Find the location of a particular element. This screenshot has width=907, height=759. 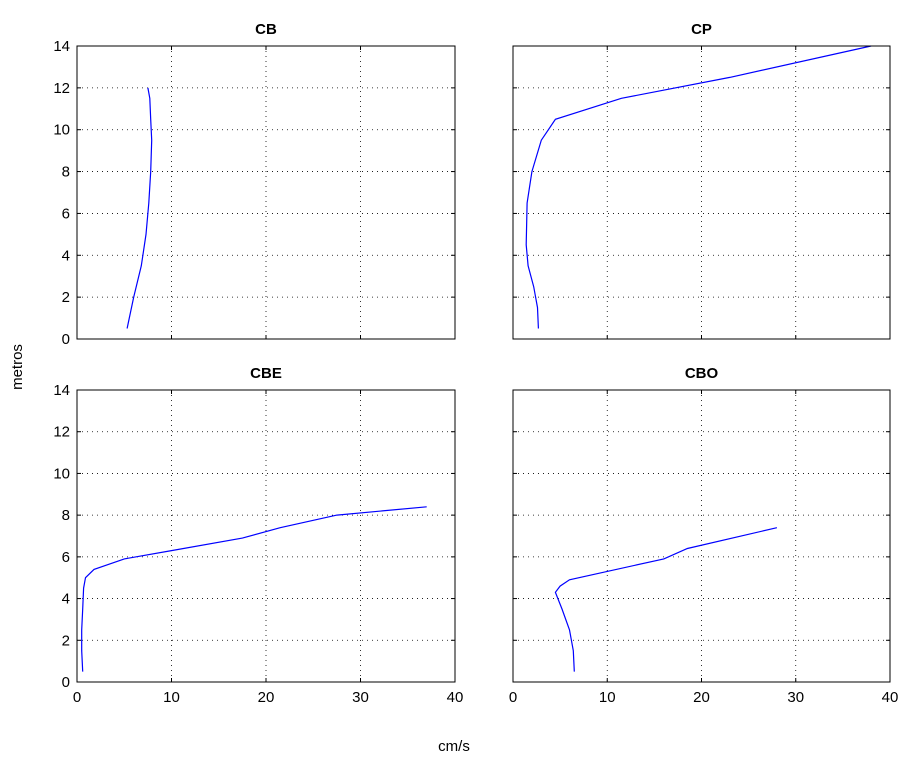

subplot-title: CBO is located at coordinates (702, 373).